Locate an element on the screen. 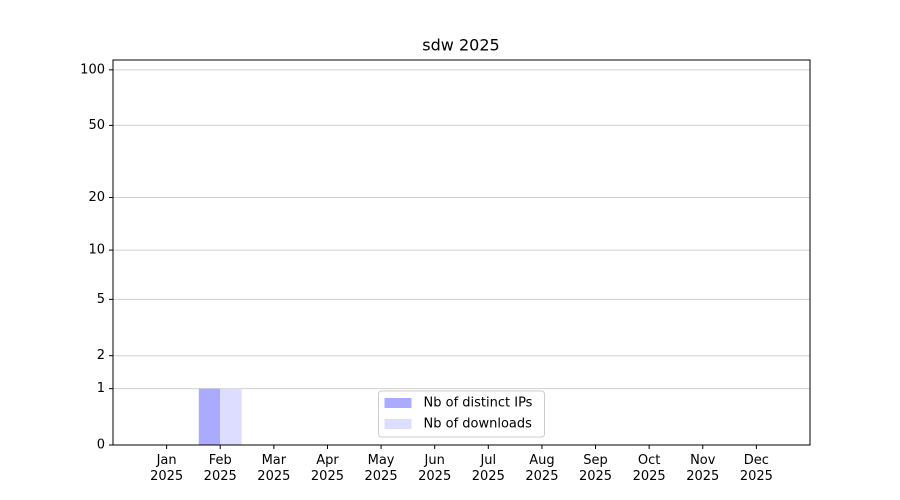  chart-title: sdw 2025 is located at coordinates (460, 45).